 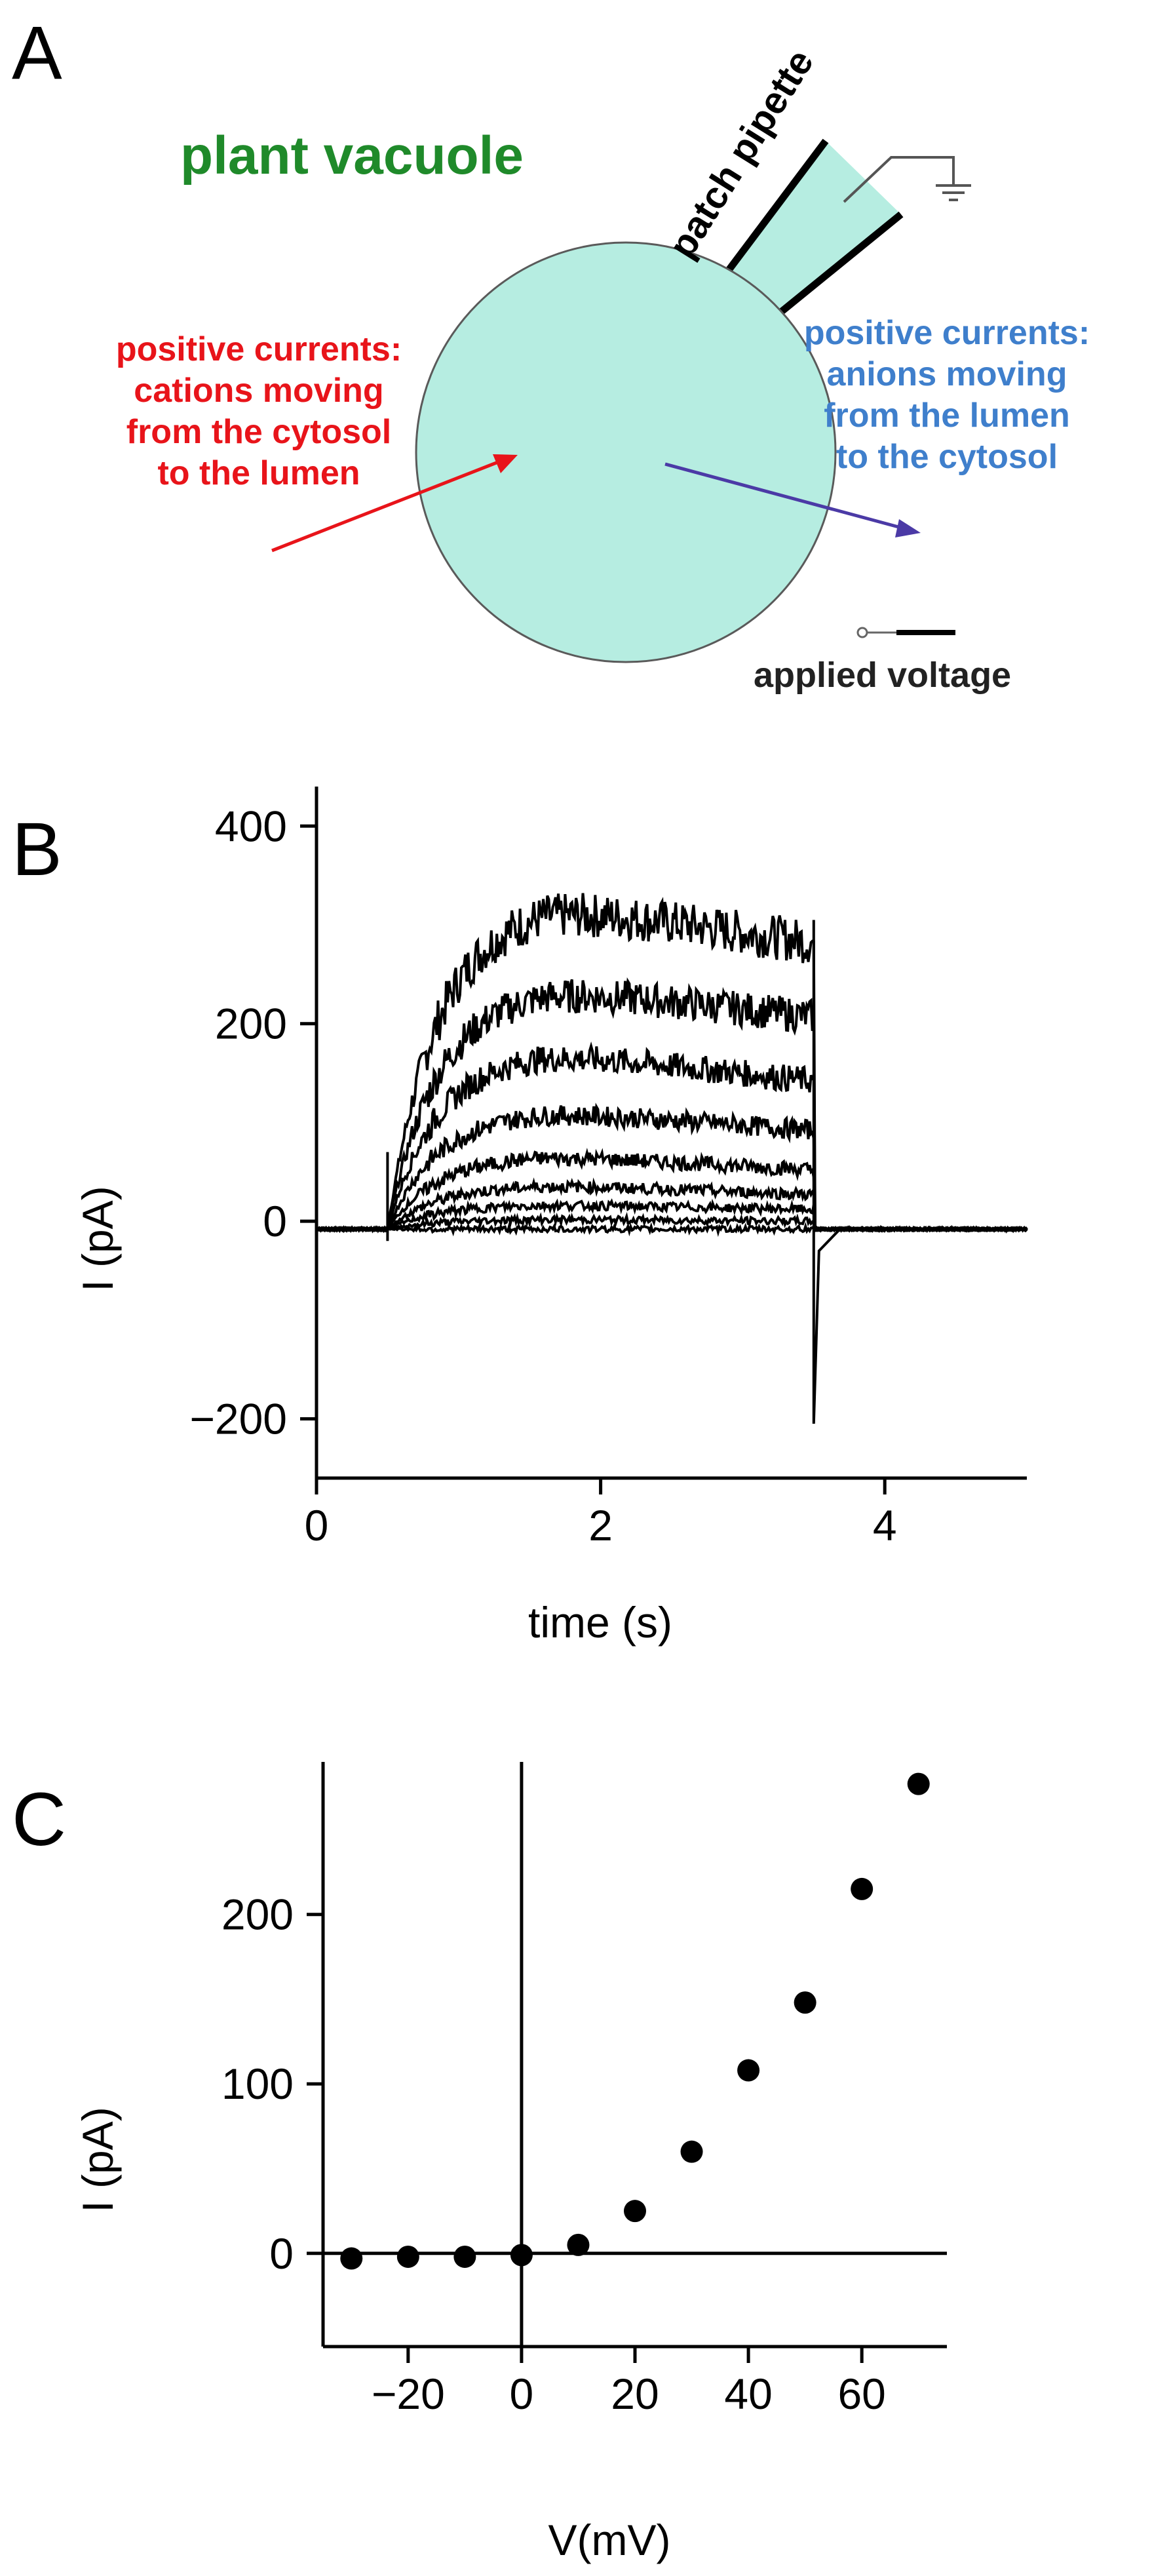 I want to click on current-trace, so click(x=672, y=1229).